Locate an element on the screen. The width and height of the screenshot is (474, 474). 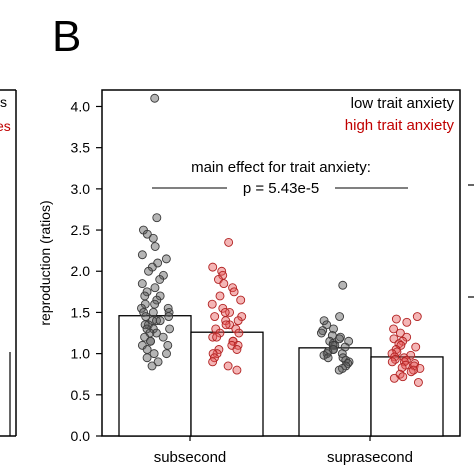
x-tick-label-suprasecond: suprasecond is located at coordinates (370, 457).